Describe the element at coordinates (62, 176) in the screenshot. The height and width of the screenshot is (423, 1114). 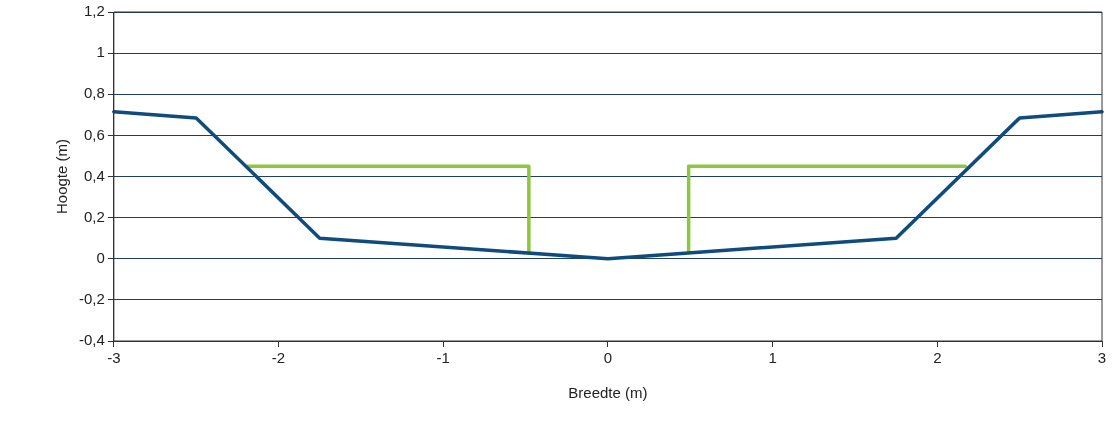
I see `y-axis-title: Hoogte (m)` at that location.